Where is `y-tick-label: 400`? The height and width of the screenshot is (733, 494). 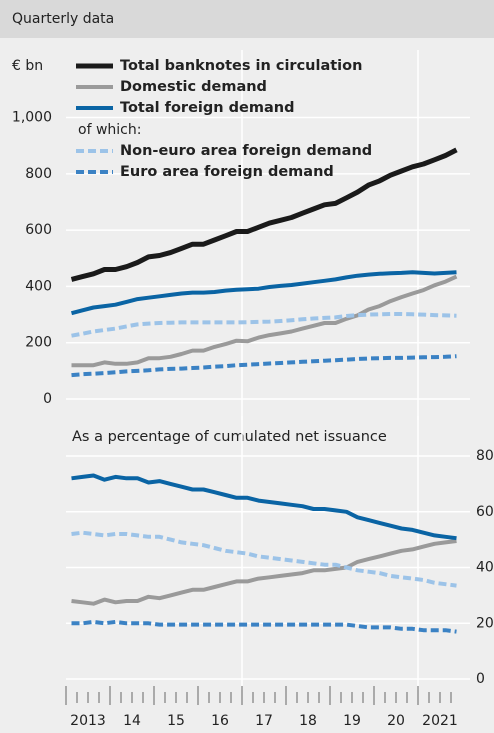 y-tick-label: 400 is located at coordinates (38, 286).